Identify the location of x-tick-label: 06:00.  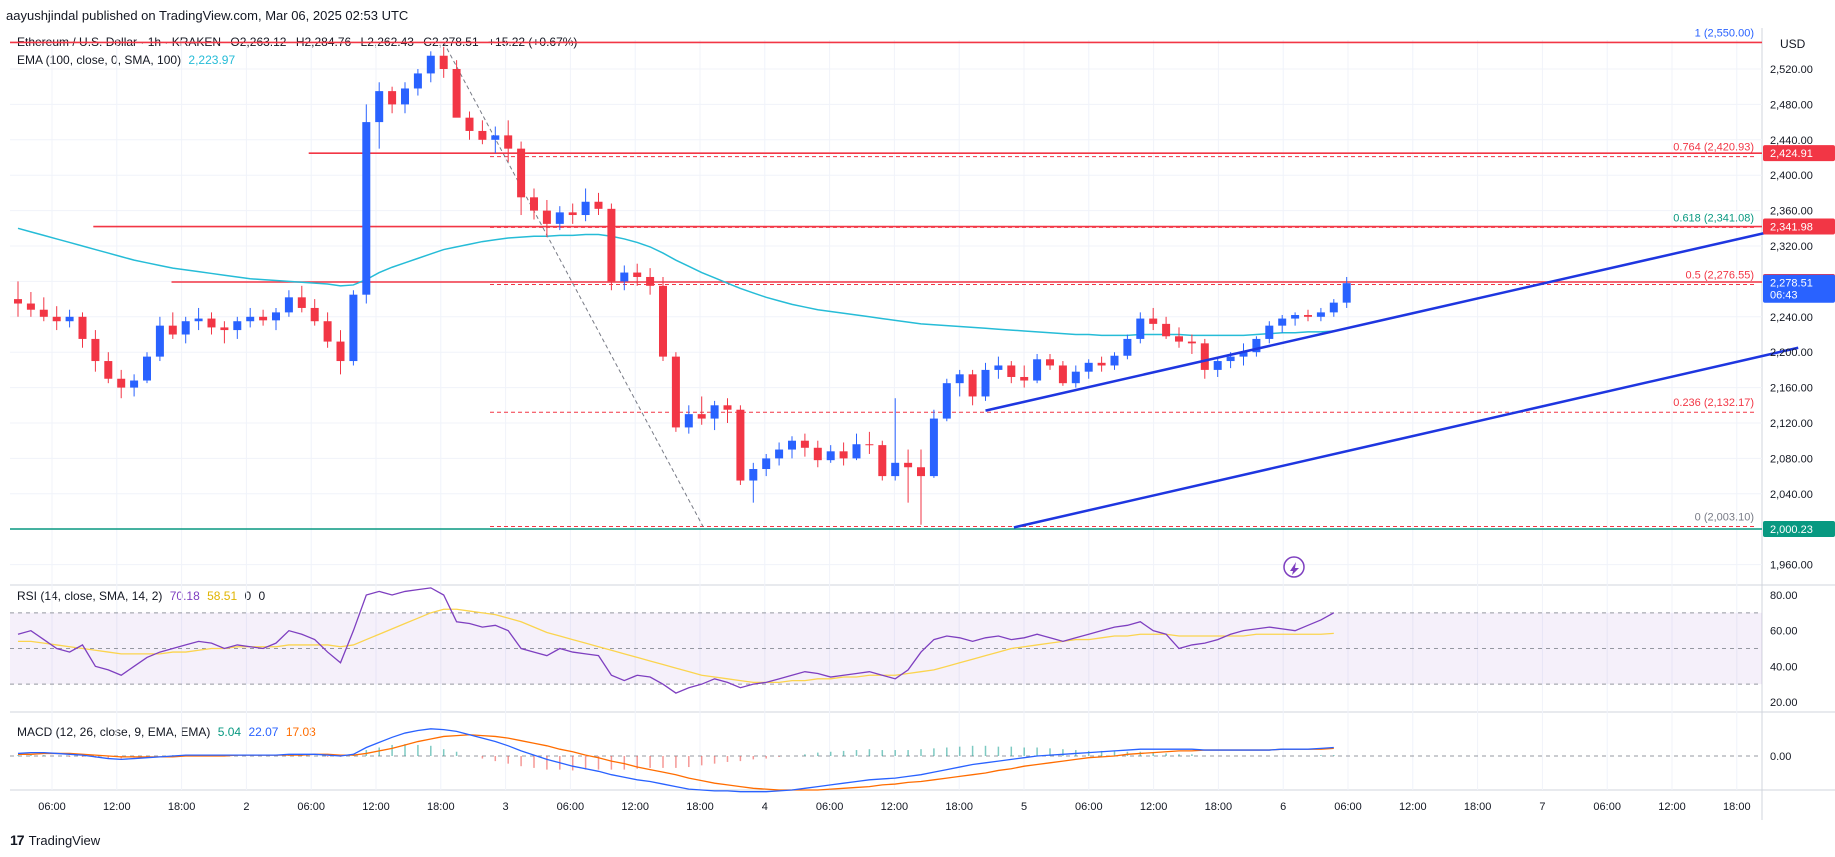
(1089, 807).